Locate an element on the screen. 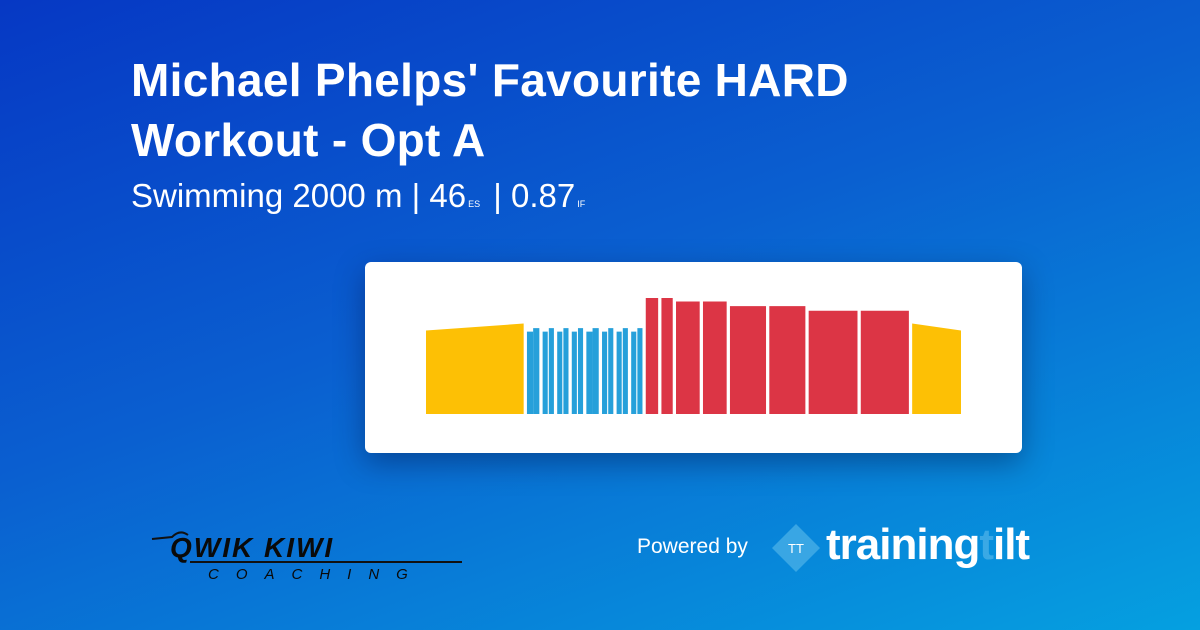 The height and width of the screenshot is (630, 1200). svg-text: COACHING is located at coordinates (316, 574).